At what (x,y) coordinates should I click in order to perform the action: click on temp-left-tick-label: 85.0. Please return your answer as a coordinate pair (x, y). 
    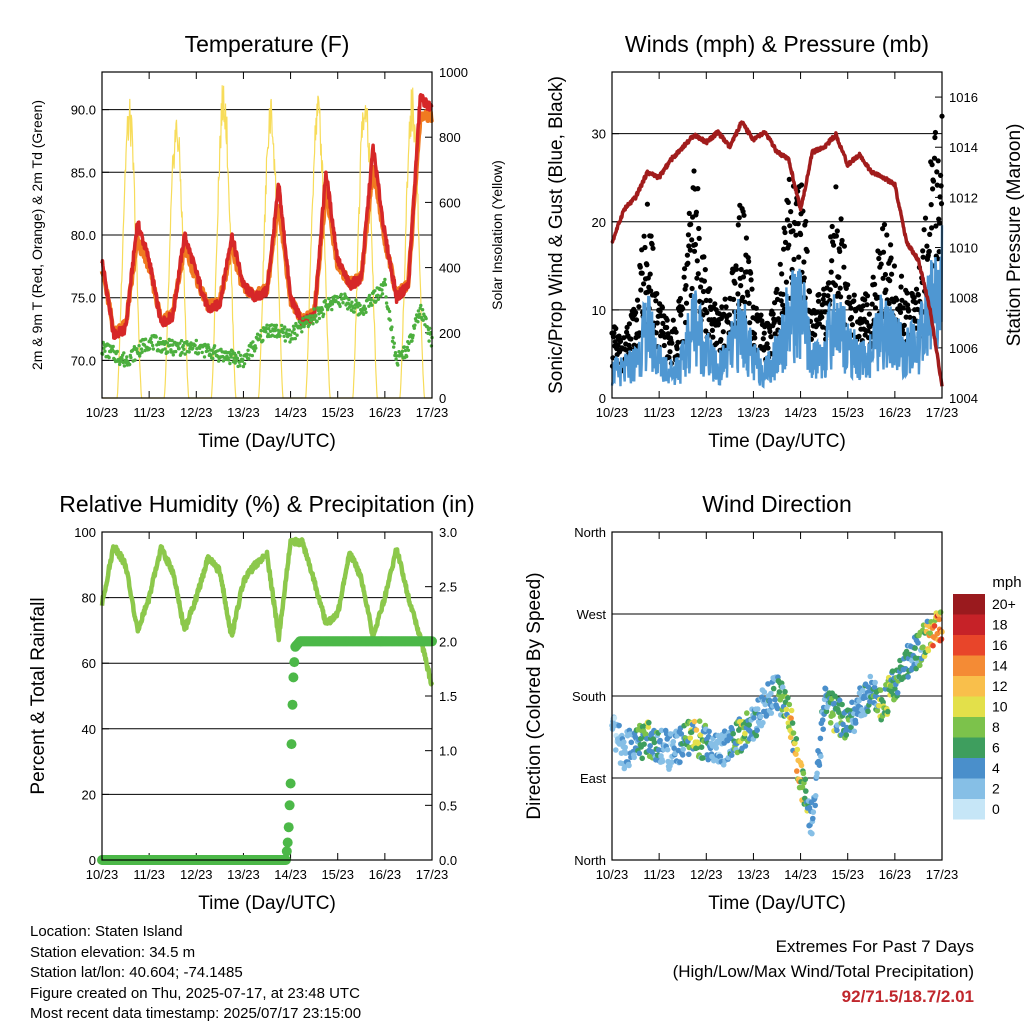
    Looking at the image, I should click on (83, 172).